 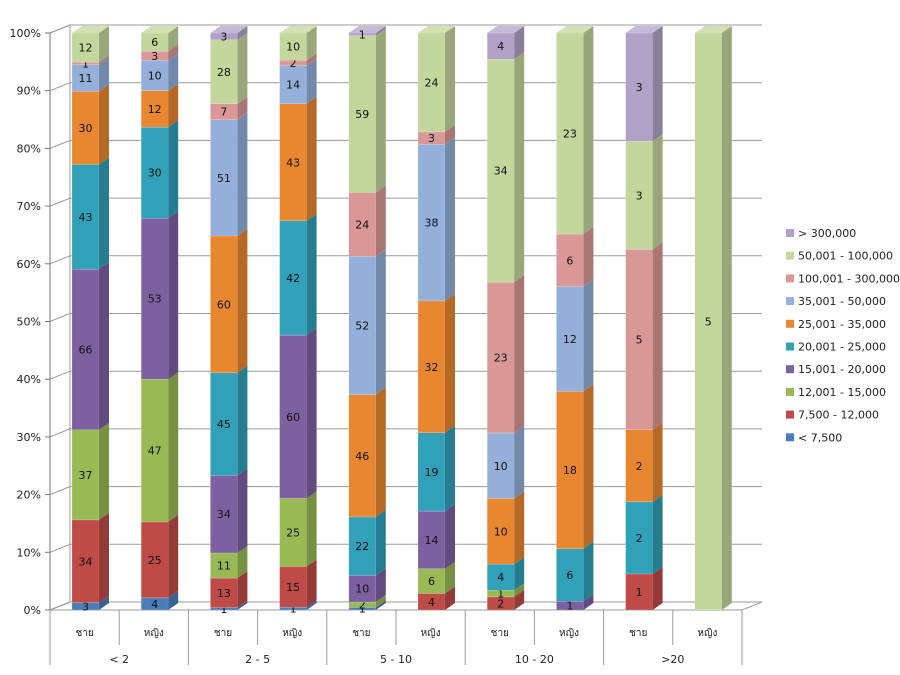 I want to click on data-label: 14, so click(x=432, y=540).